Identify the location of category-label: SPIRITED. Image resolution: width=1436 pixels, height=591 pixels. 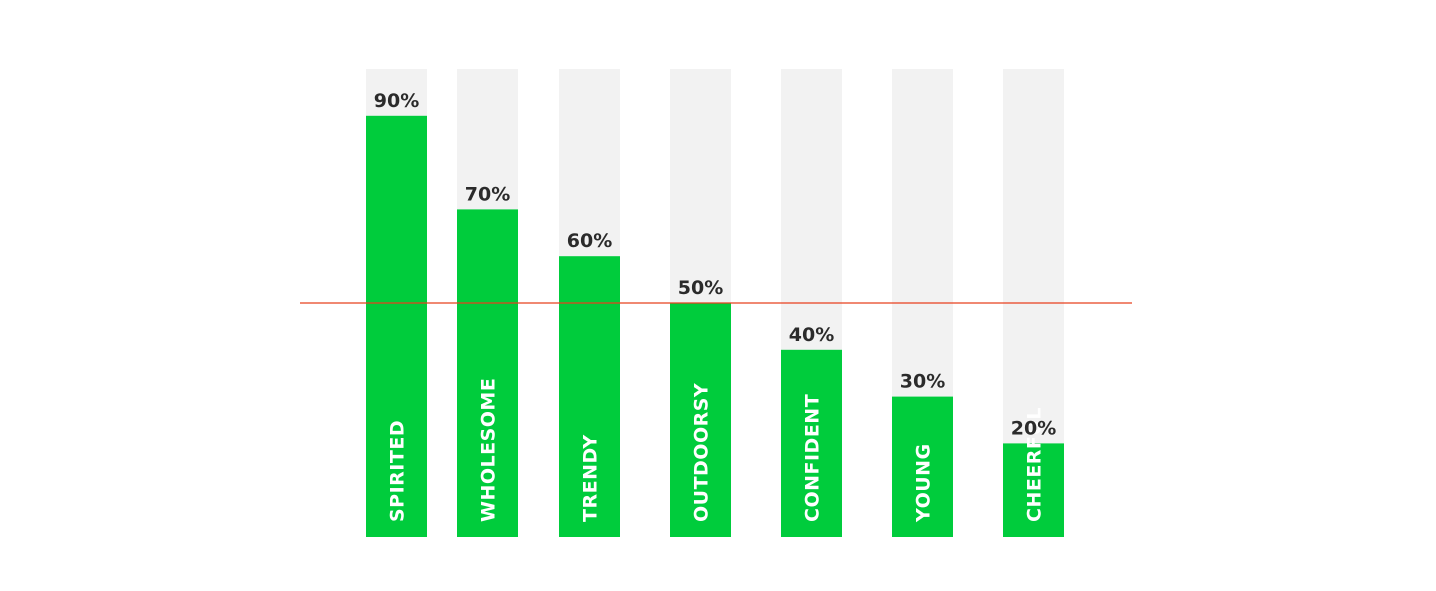
(398, 471).